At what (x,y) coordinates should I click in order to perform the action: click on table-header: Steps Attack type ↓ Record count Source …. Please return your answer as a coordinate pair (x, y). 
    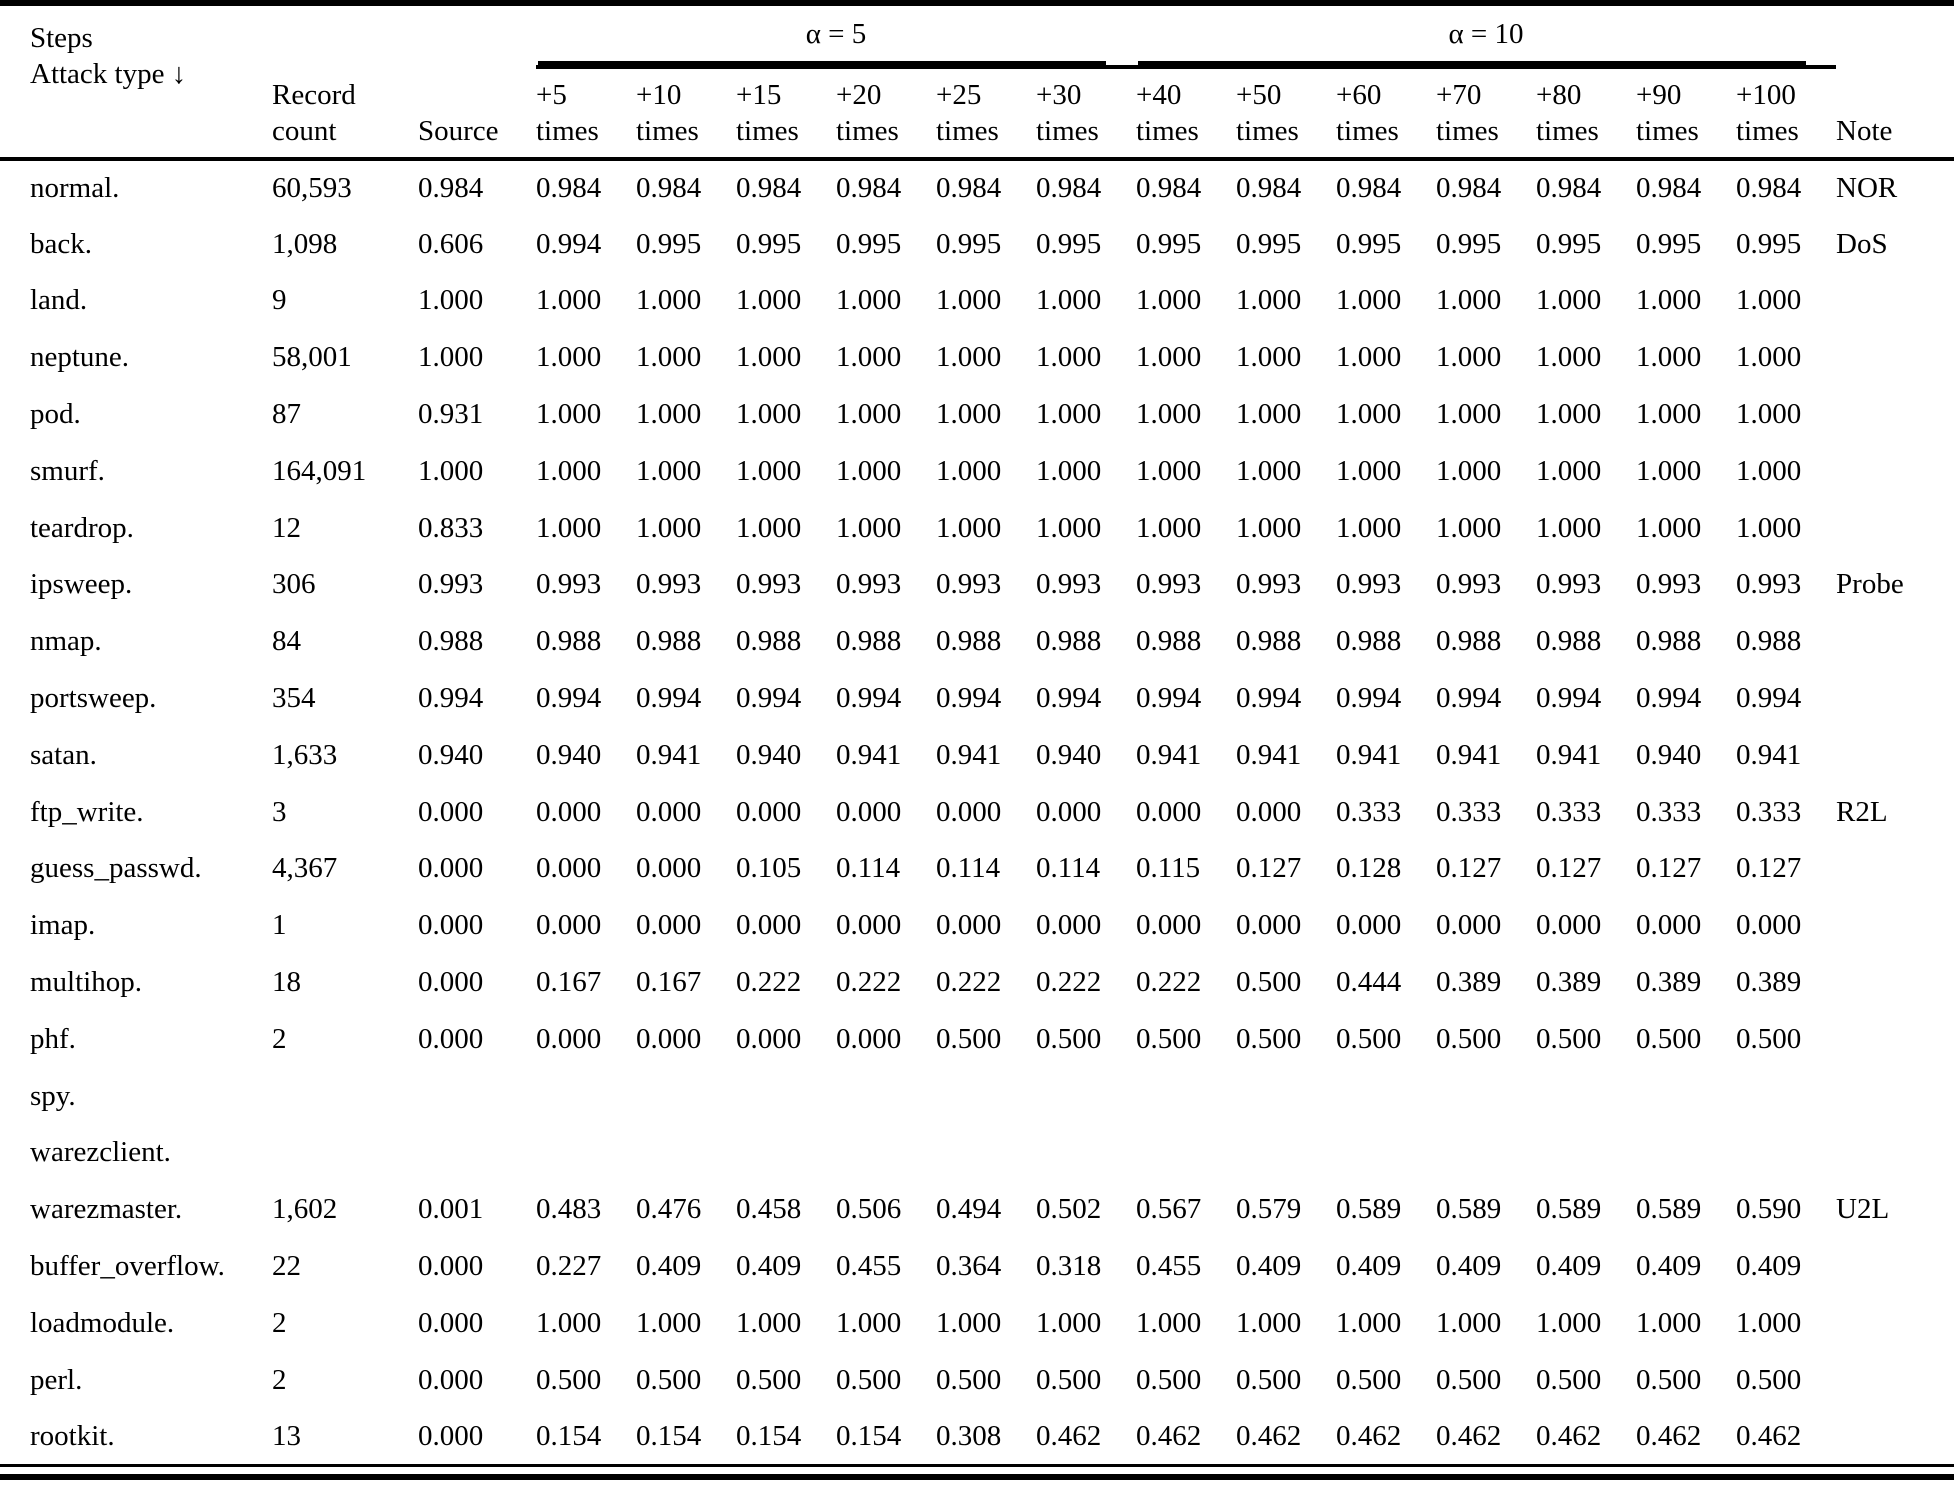
    Looking at the image, I should click on (977, 82).